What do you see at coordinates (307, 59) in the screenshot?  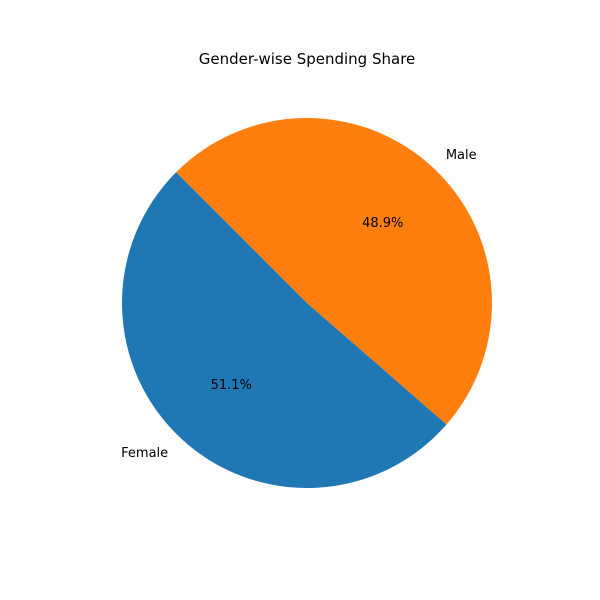 I see `chart-title: Gender-wise Spending Share` at bounding box center [307, 59].